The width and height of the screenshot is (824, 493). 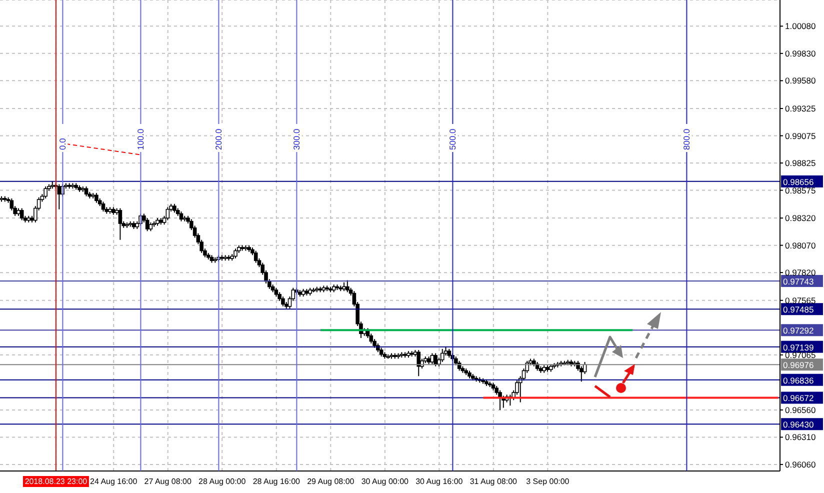 What do you see at coordinates (222, 481) in the screenshot?
I see `x-tick-label: 28 Aug 00:00` at bounding box center [222, 481].